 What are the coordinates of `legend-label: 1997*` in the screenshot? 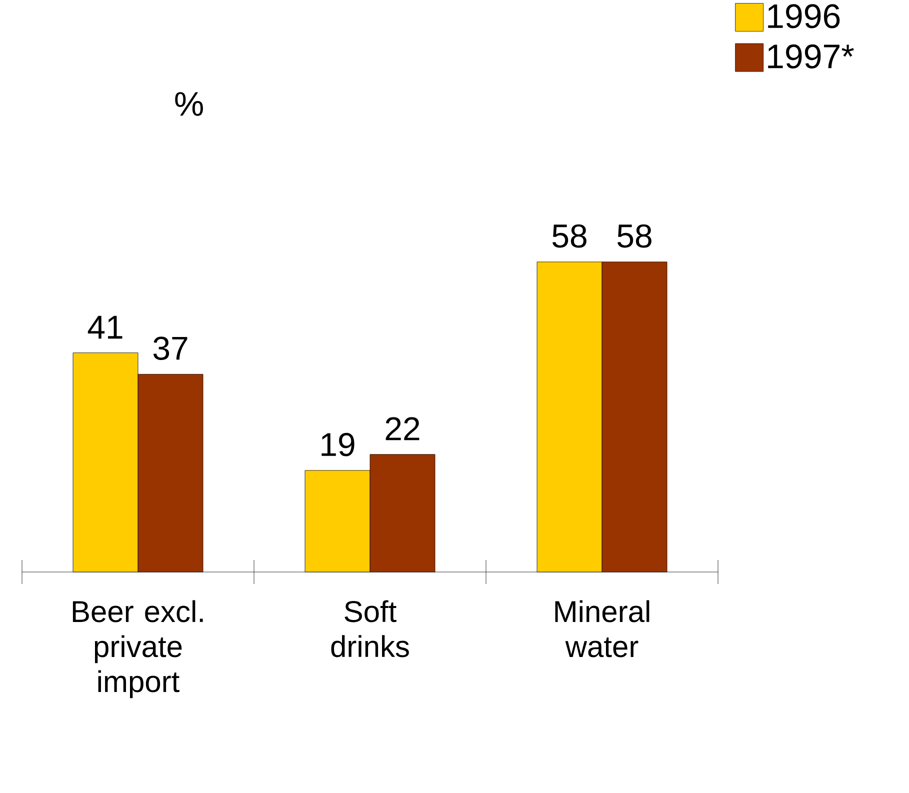 It's located at (811, 56).